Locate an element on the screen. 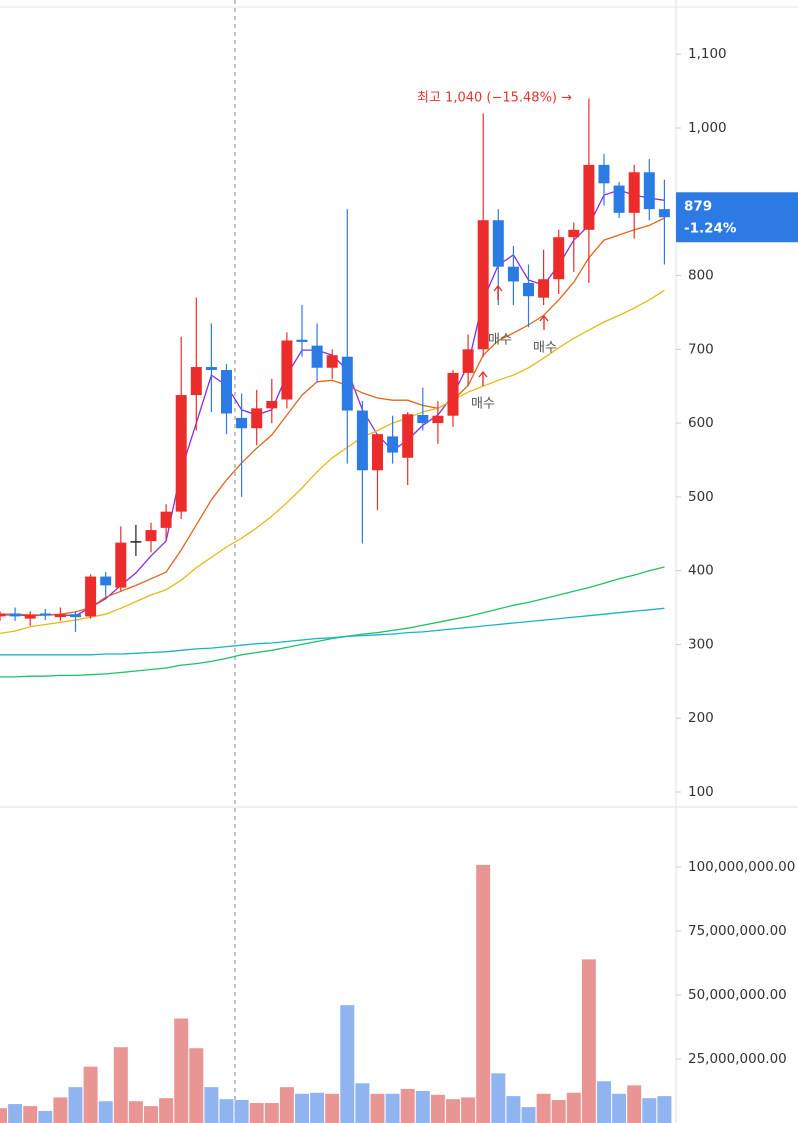 Image resolution: width=798 pixels, height=1123 pixels. last-price-tag: 879 -1.24% is located at coordinates (737, 217).